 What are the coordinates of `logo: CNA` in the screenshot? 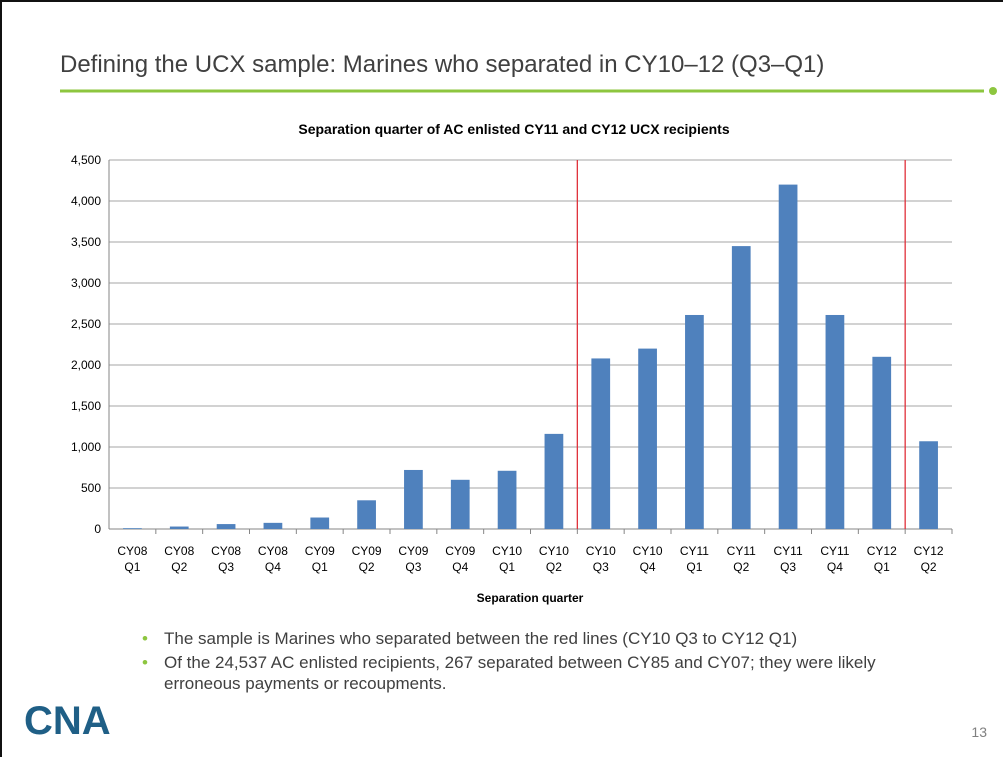 It's located at (67, 721).